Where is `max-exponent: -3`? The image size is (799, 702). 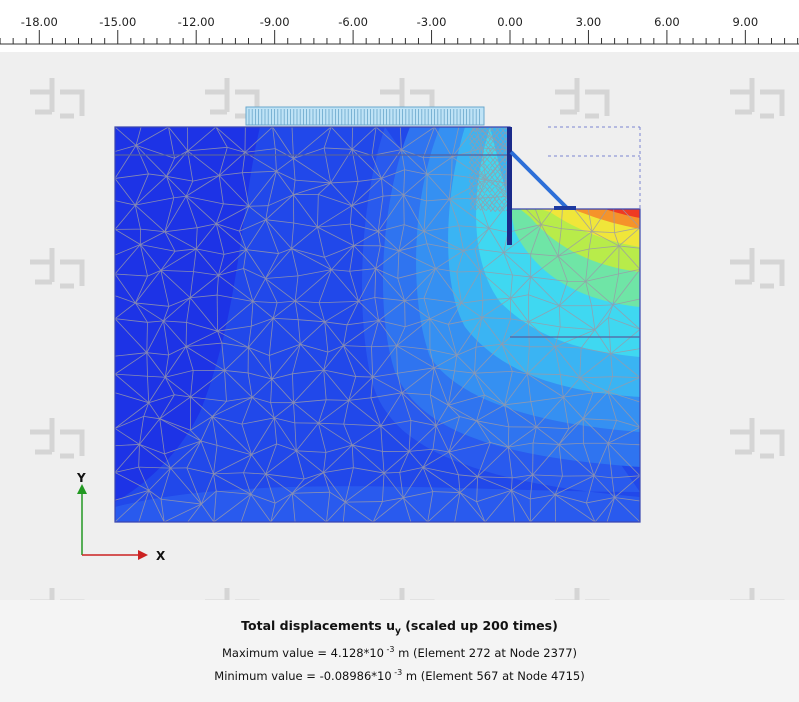 max-exponent: -3 is located at coordinates (389, 649).